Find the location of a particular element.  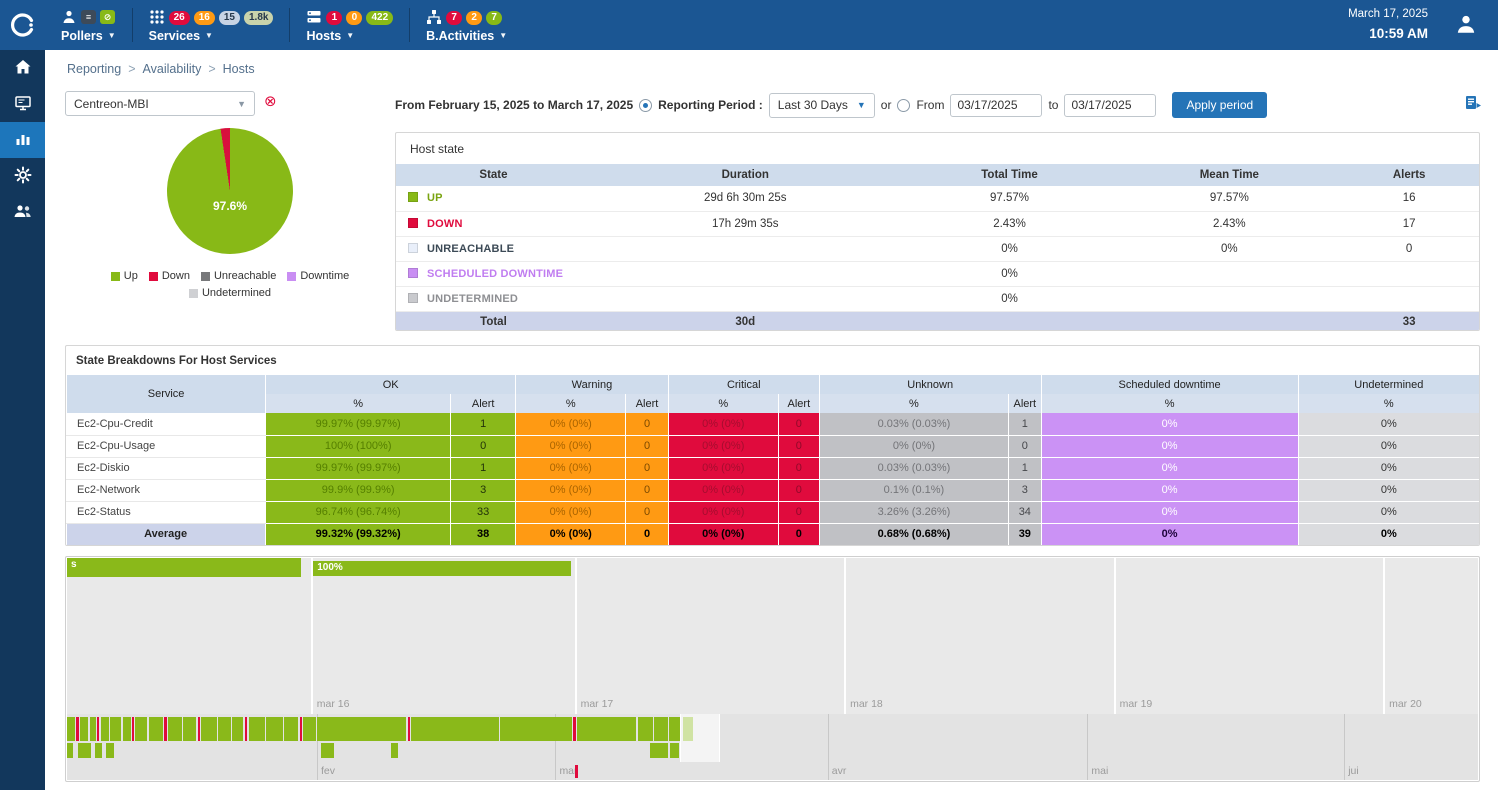

host-select: Centreon-MBI ▼ is located at coordinates (160, 103).